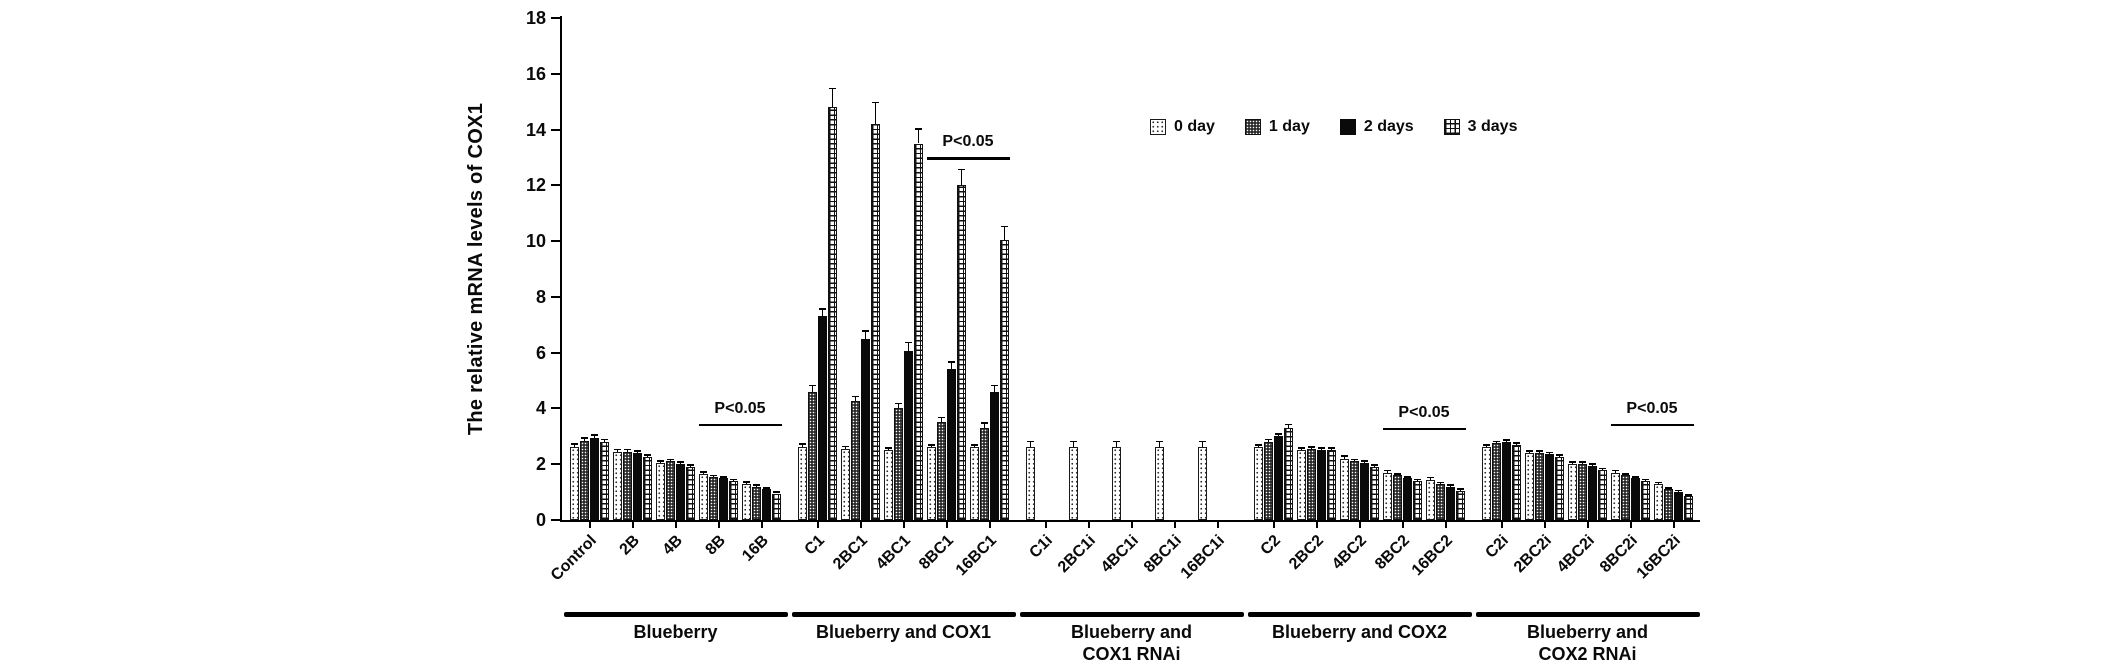 This screenshot has height=668, width=2126. What do you see at coordinates (908, 435) in the screenshot?
I see `bar-2days-4BC1` at bounding box center [908, 435].